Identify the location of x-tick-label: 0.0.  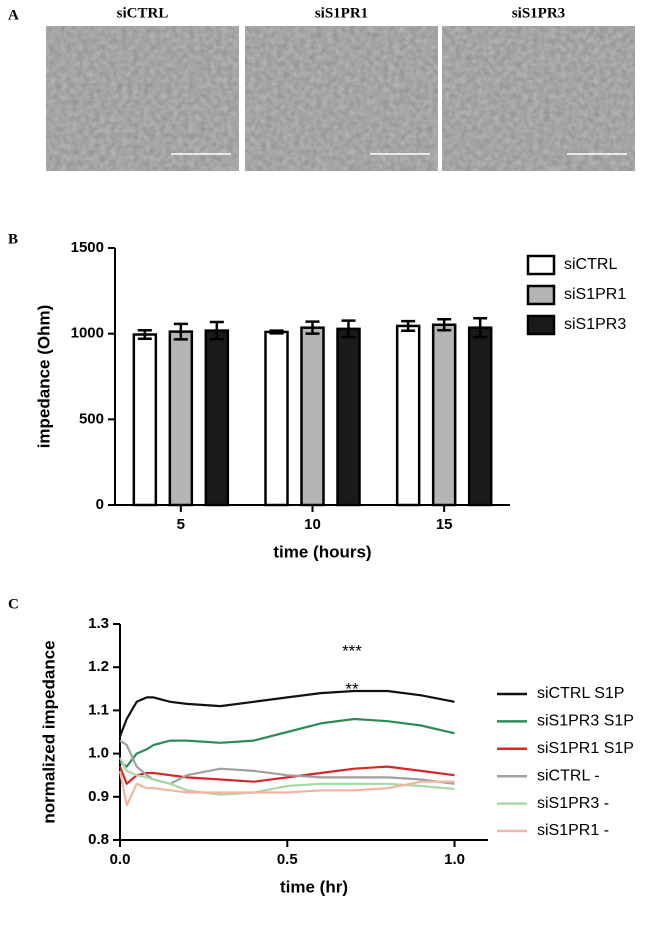
(120, 859).